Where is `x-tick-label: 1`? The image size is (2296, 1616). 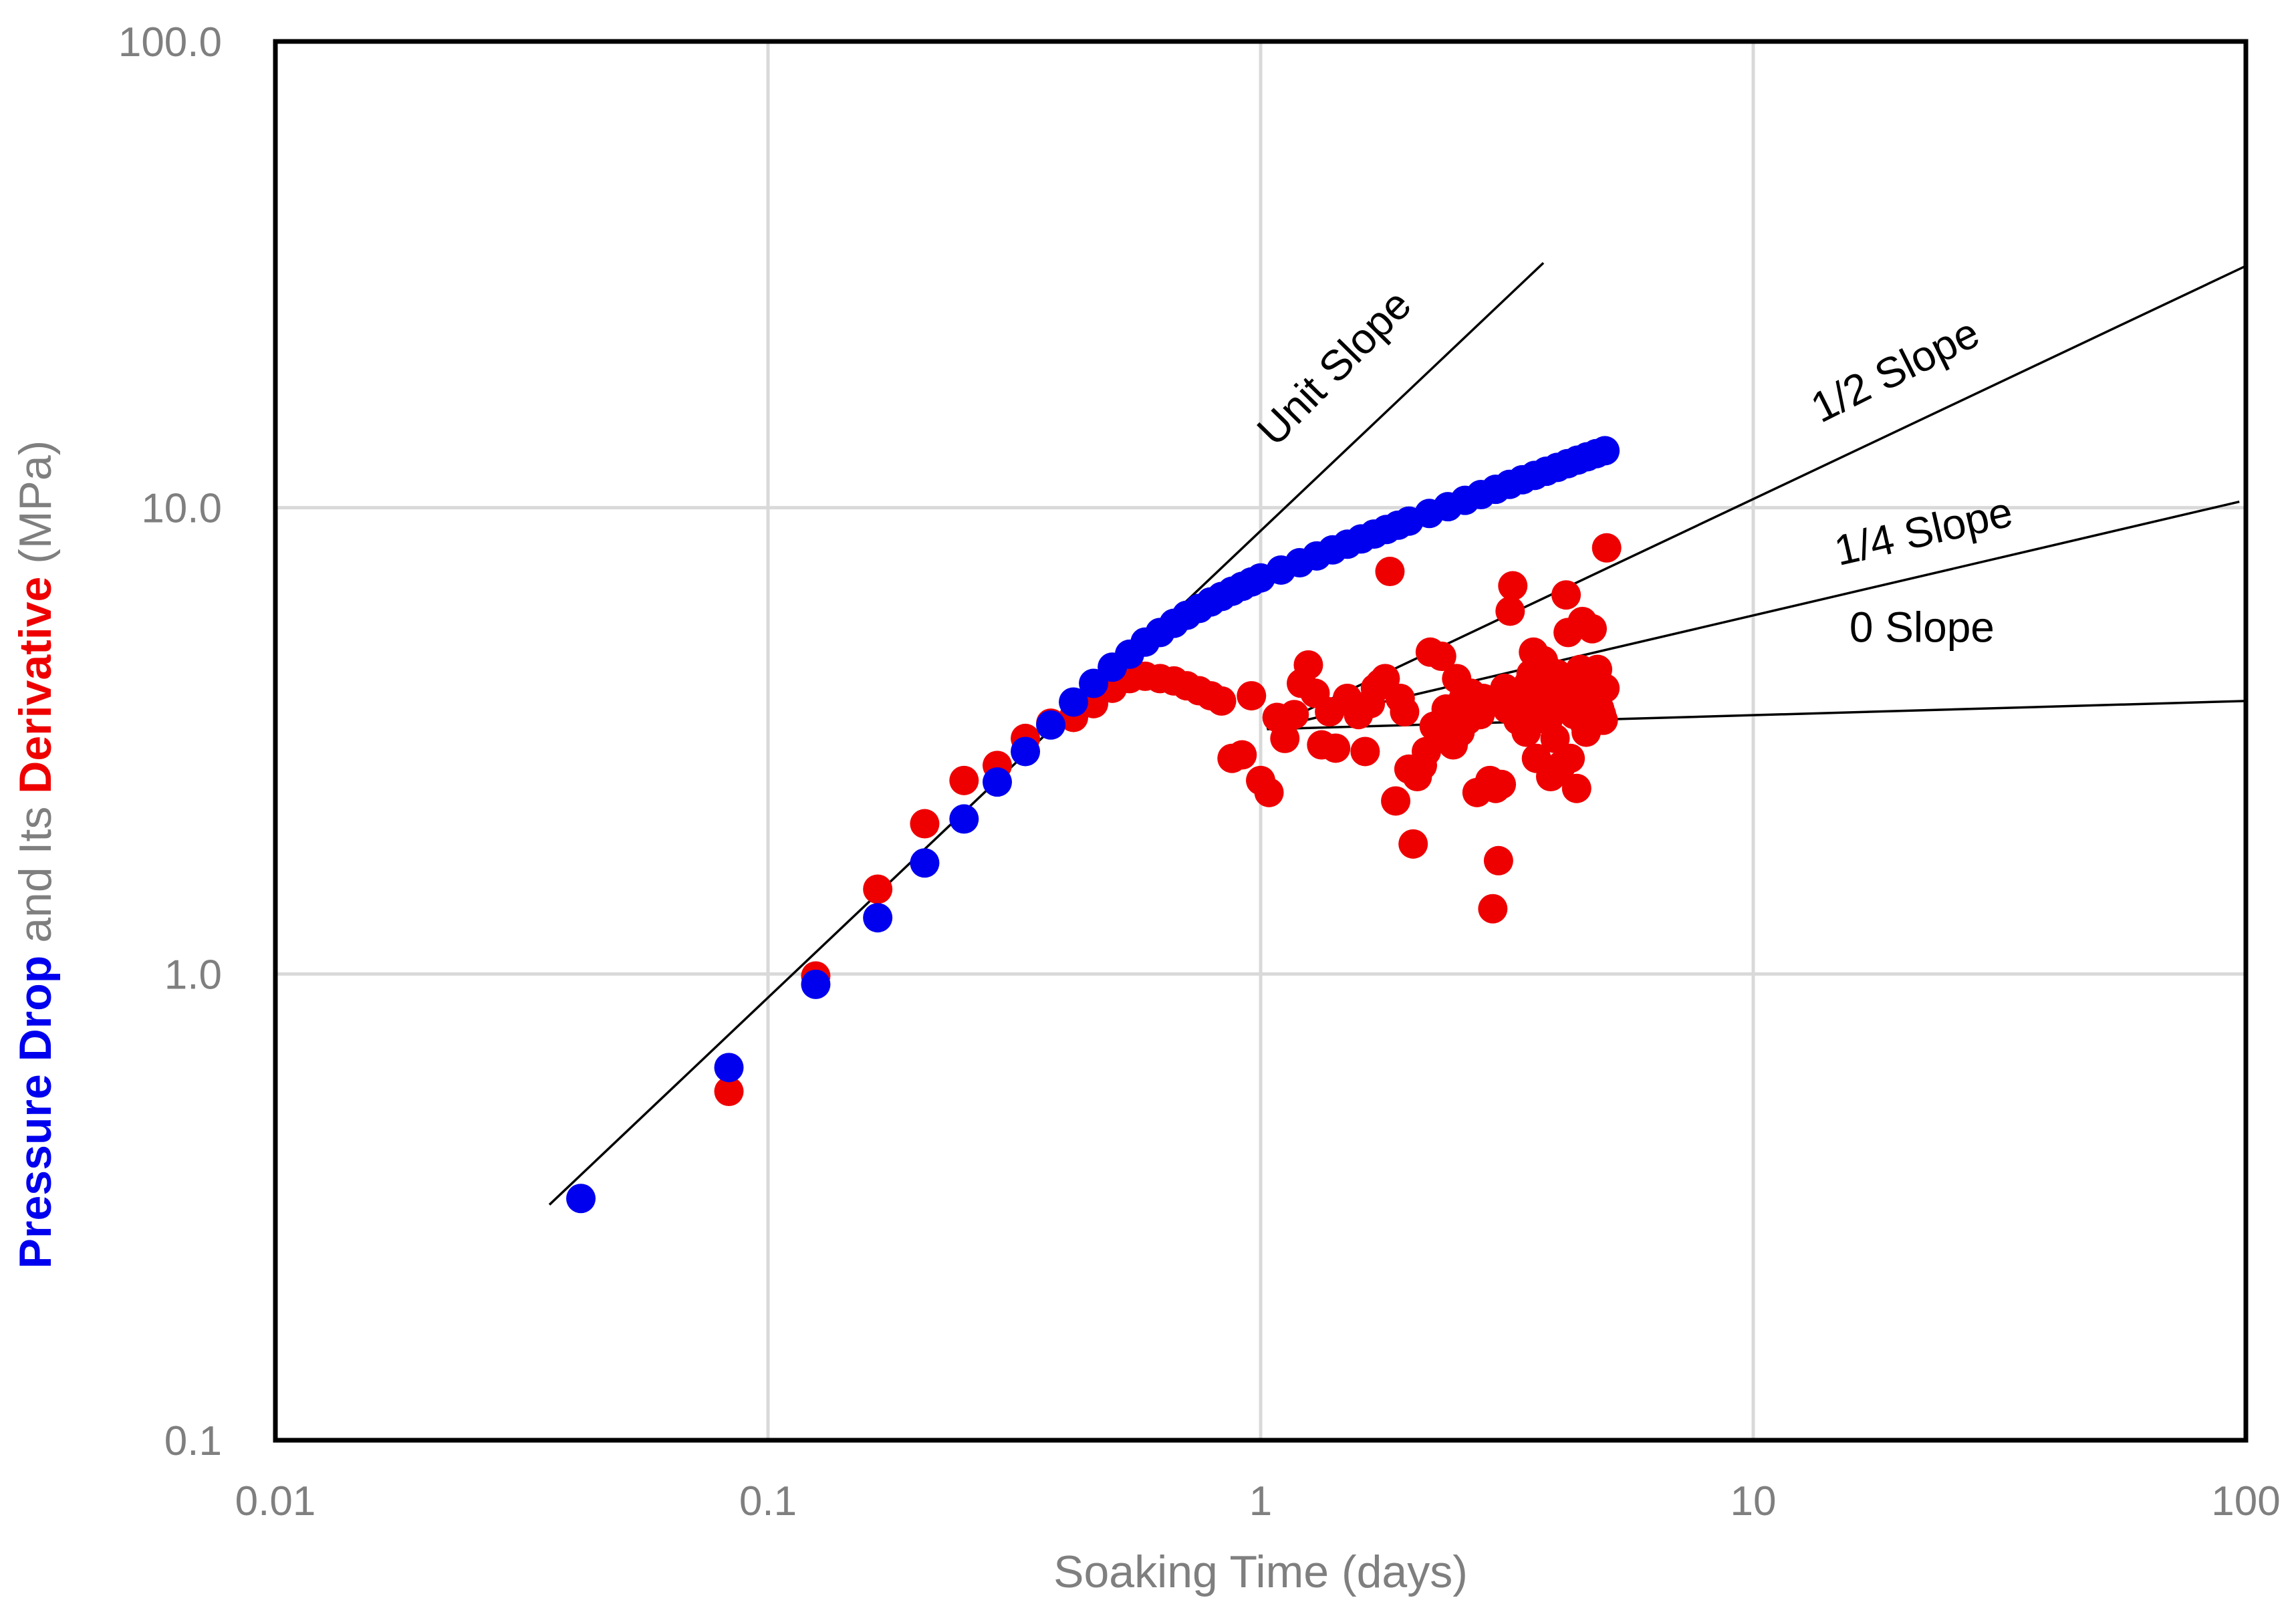
x-tick-label: 1 is located at coordinates (1260, 1501).